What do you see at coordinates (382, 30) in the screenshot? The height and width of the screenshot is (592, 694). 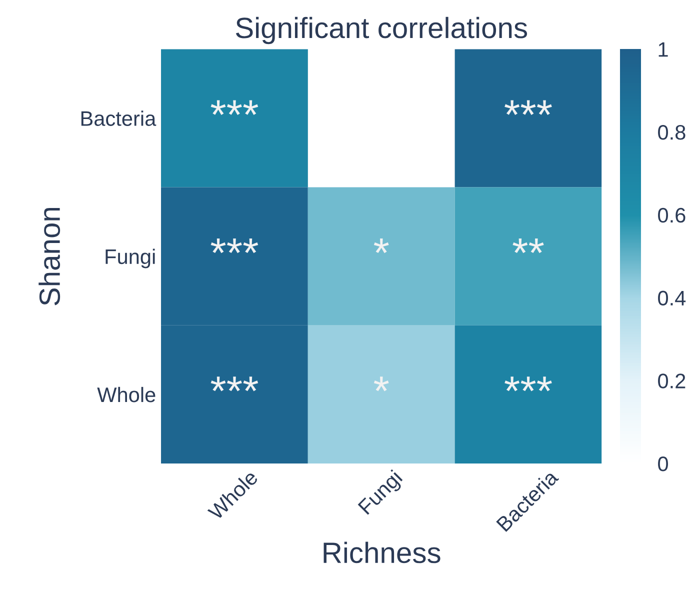 I see `chart-title: Significant correlations` at bounding box center [382, 30].